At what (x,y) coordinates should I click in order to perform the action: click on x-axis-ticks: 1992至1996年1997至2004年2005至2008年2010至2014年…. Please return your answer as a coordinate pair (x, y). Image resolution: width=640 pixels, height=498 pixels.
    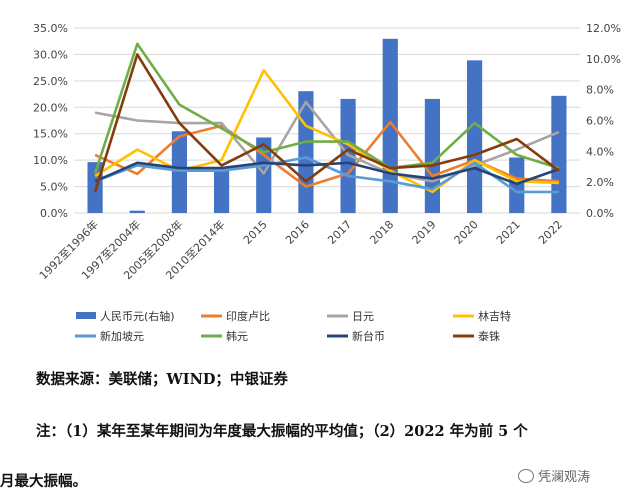
    Looking at the image, I should click on (300, 249).